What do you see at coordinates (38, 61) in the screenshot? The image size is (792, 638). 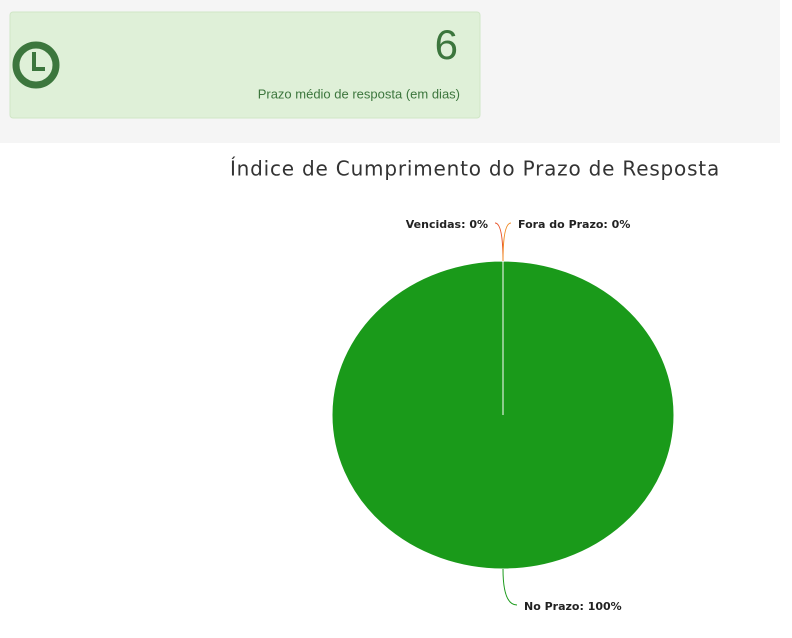 I see `clock-hands` at bounding box center [38, 61].